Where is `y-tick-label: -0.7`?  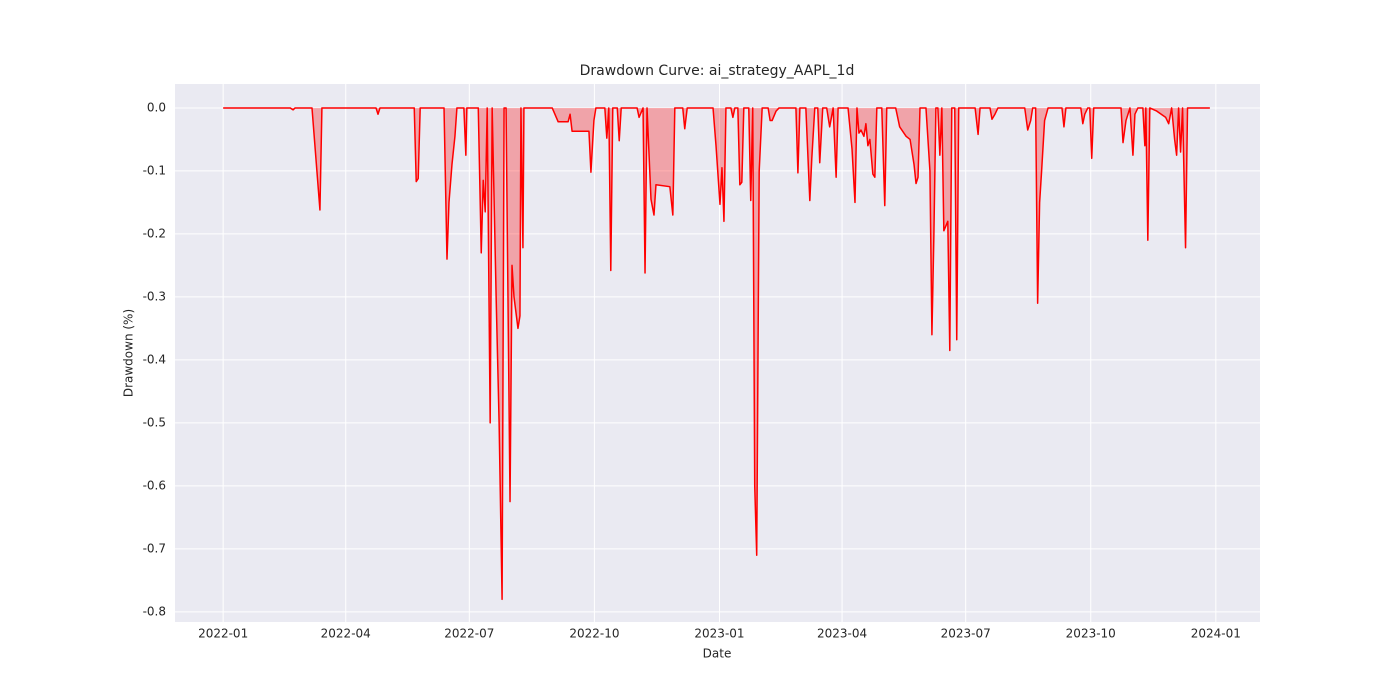 y-tick-label: -0.7 is located at coordinates (154, 548).